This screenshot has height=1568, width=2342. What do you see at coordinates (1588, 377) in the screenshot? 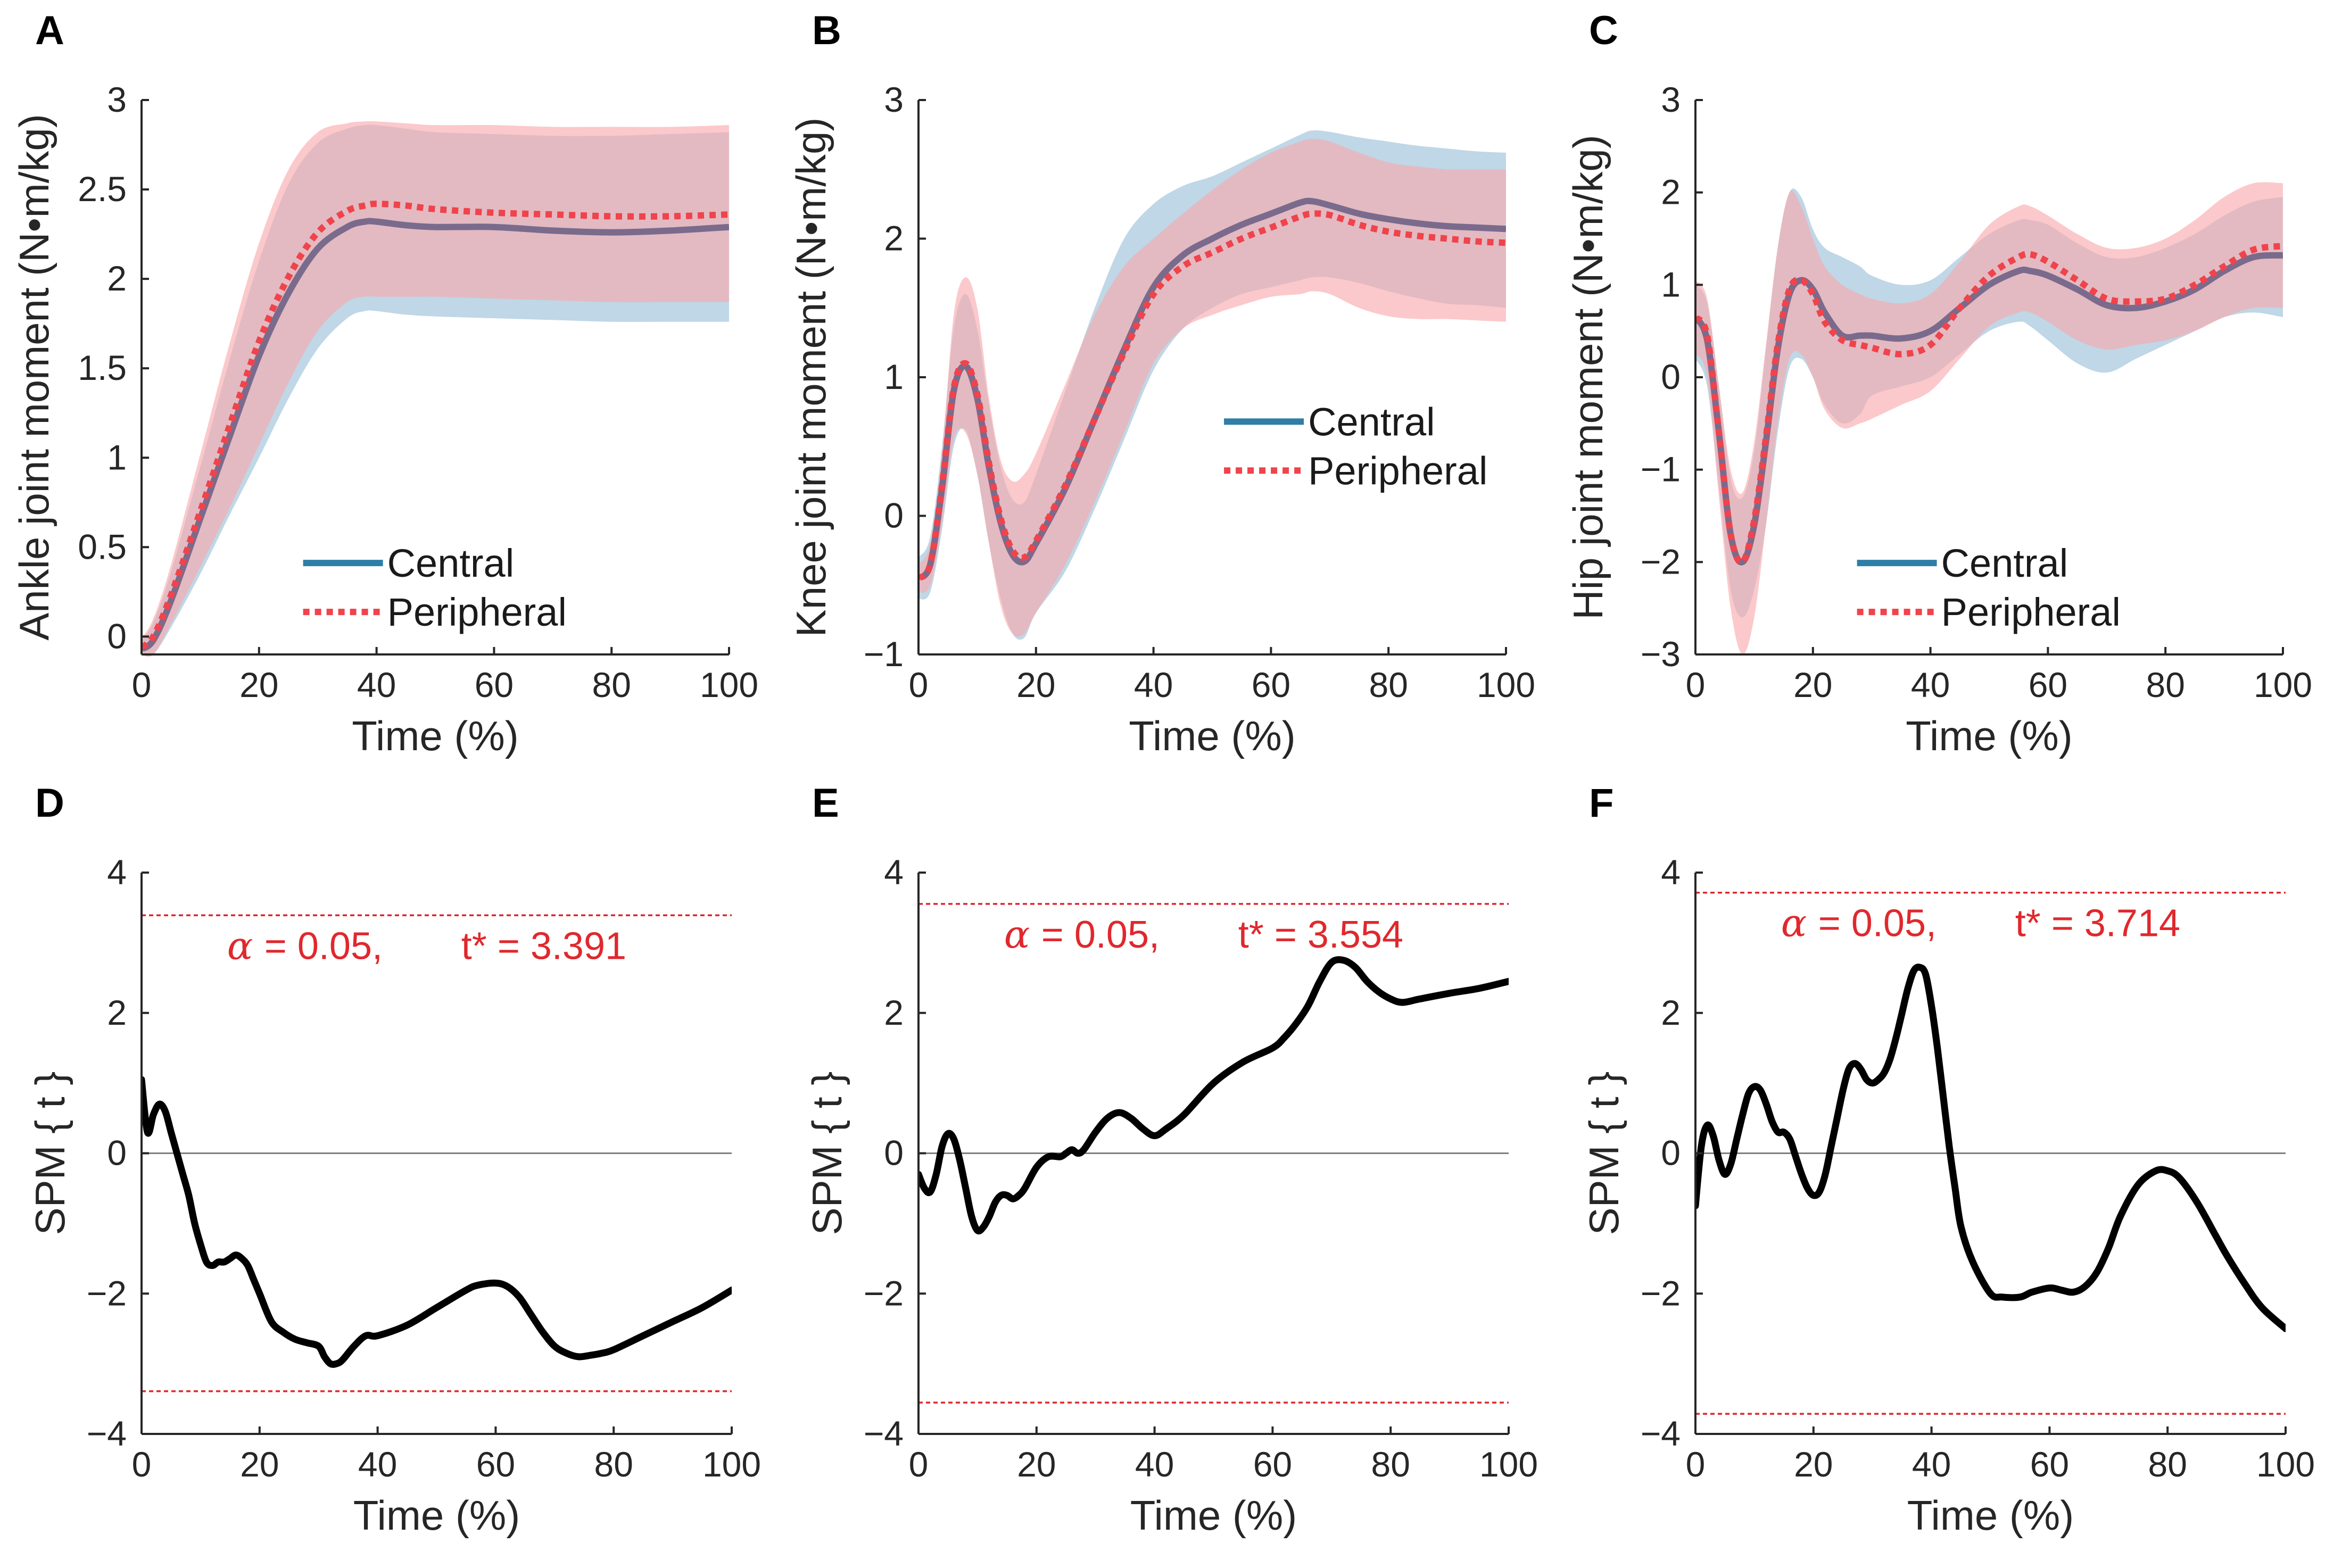
I see `y-axis-label: Hip joint moment (N•m/kg)` at bounding box center [1588, 377].